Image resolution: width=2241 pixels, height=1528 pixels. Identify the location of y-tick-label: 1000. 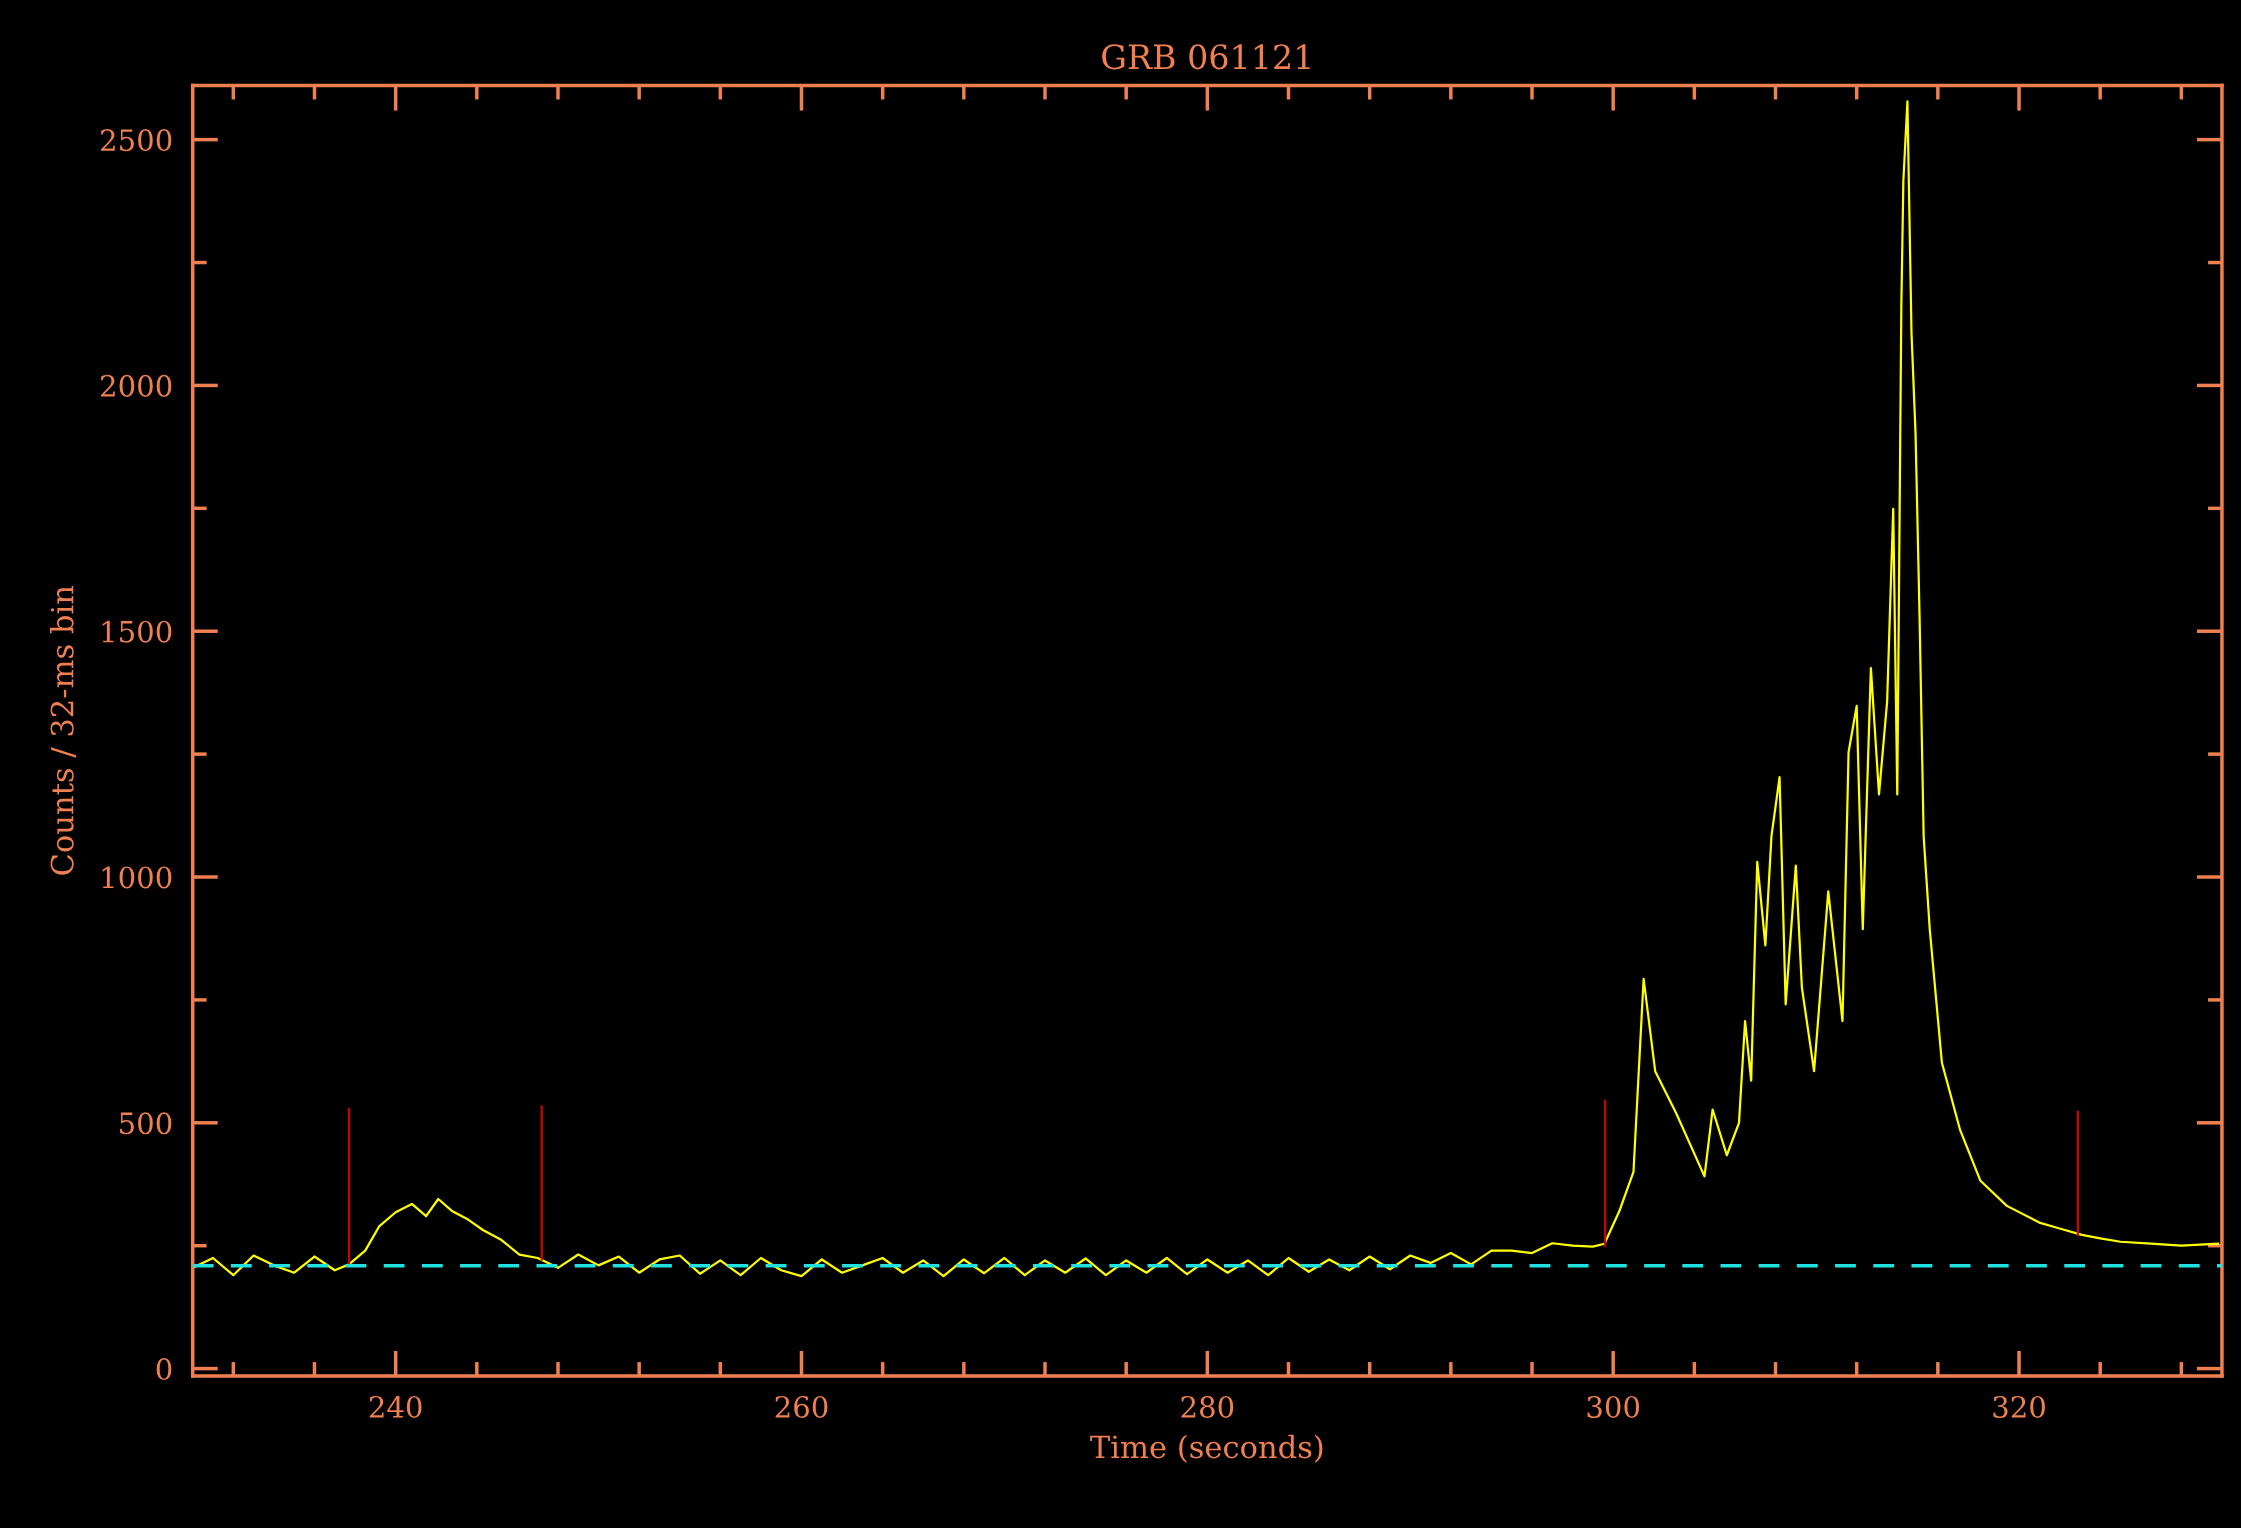
(137, 877).